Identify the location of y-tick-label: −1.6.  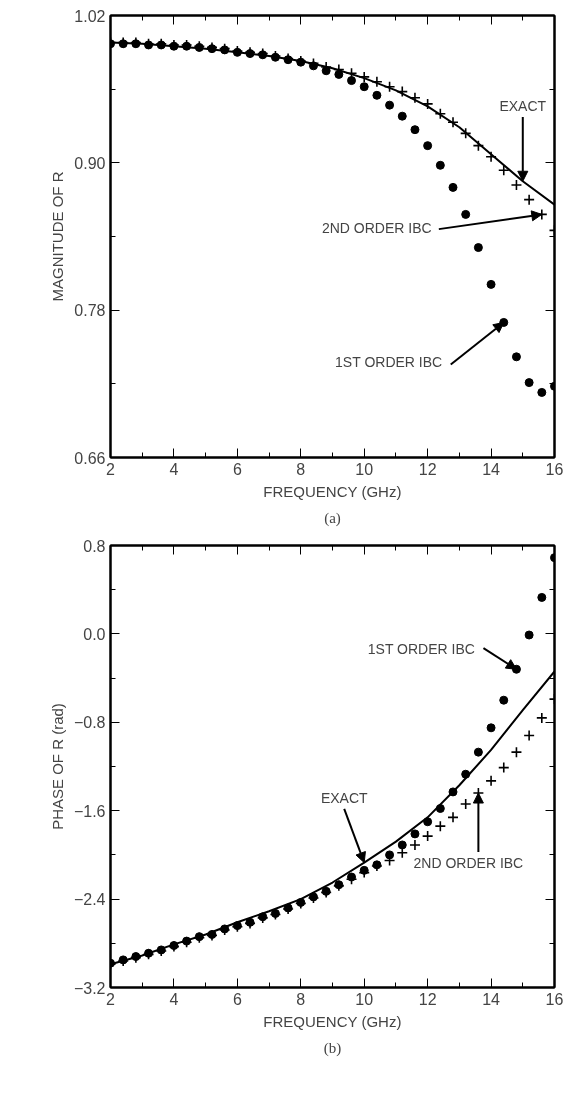
(89, 811).